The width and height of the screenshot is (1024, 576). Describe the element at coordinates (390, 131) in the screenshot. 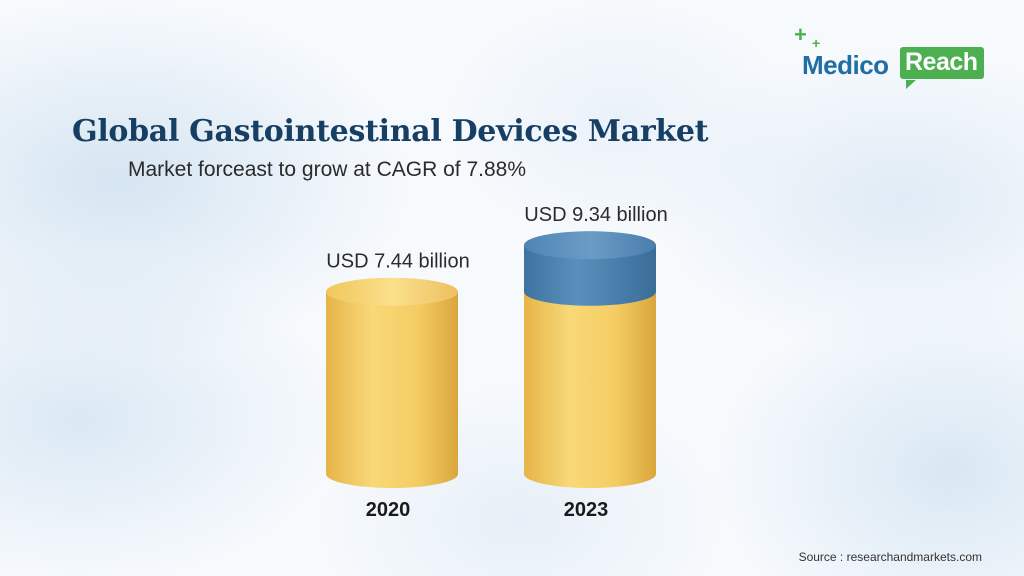

I see `chart-title: Global Gastointestinal Devices Market` at that location.